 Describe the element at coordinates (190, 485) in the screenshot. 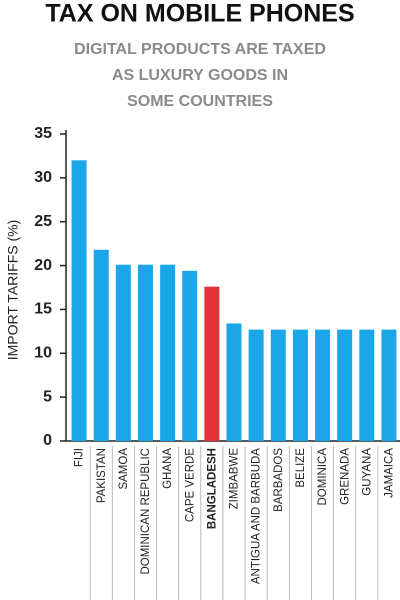

I see `x-tick-label: CAPE VERDE` at that location.